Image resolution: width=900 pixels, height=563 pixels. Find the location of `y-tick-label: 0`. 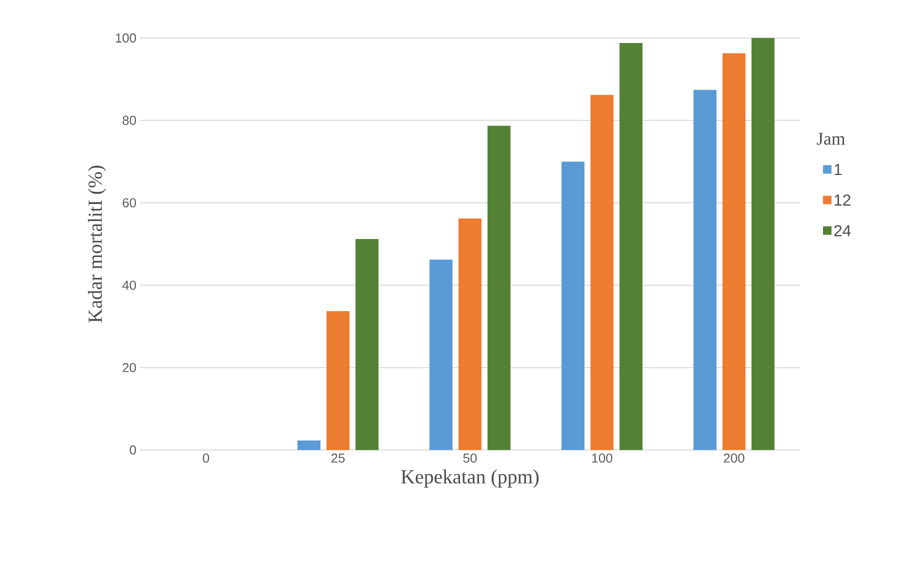

y-tick-label: 0 is located at coordinates (133, 450).